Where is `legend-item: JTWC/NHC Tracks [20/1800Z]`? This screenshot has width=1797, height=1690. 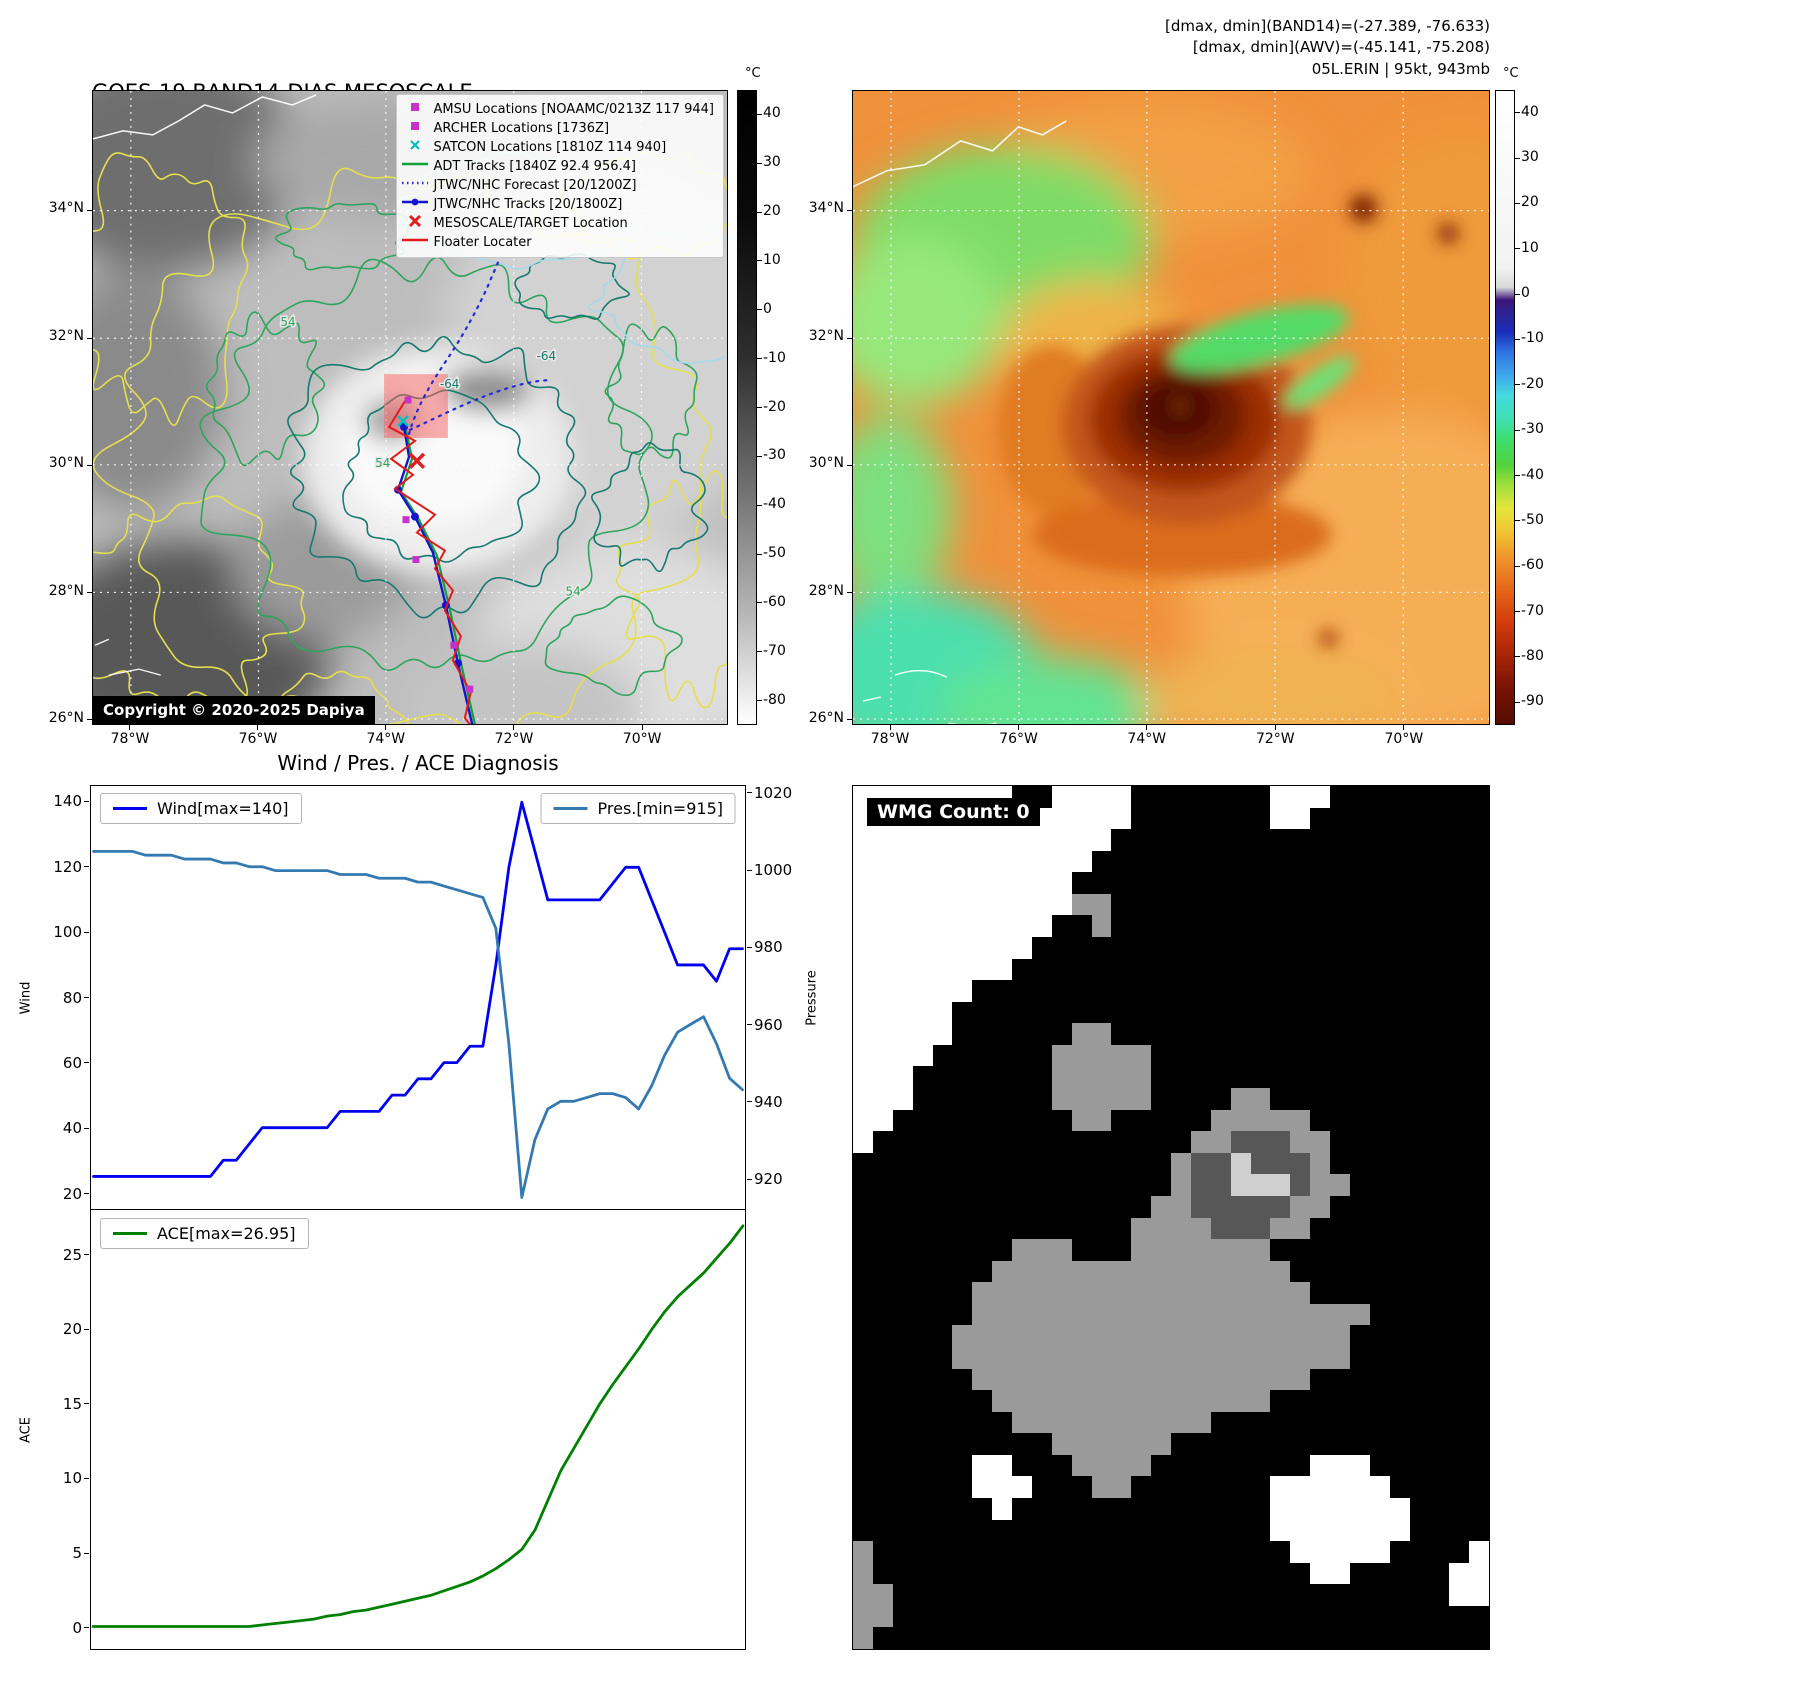
legend-item: JTWC/NHC Tracks [20/1800Z] is located at coordinates (557, 204).